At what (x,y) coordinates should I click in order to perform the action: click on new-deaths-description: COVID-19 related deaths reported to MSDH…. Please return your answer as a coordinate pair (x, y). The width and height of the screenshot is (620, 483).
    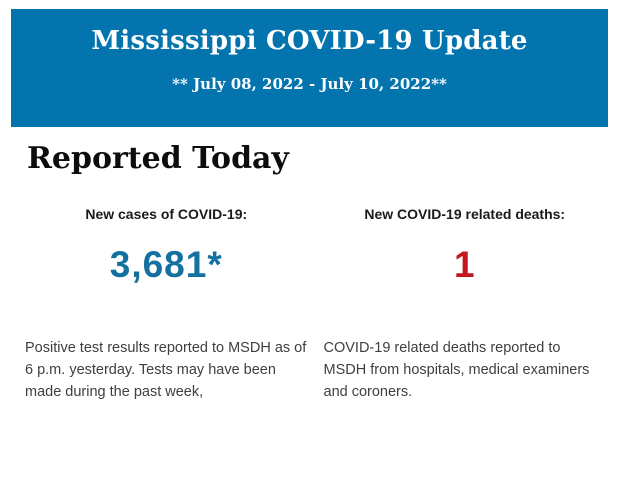
    Looking at the image, I should click on (456, 370).